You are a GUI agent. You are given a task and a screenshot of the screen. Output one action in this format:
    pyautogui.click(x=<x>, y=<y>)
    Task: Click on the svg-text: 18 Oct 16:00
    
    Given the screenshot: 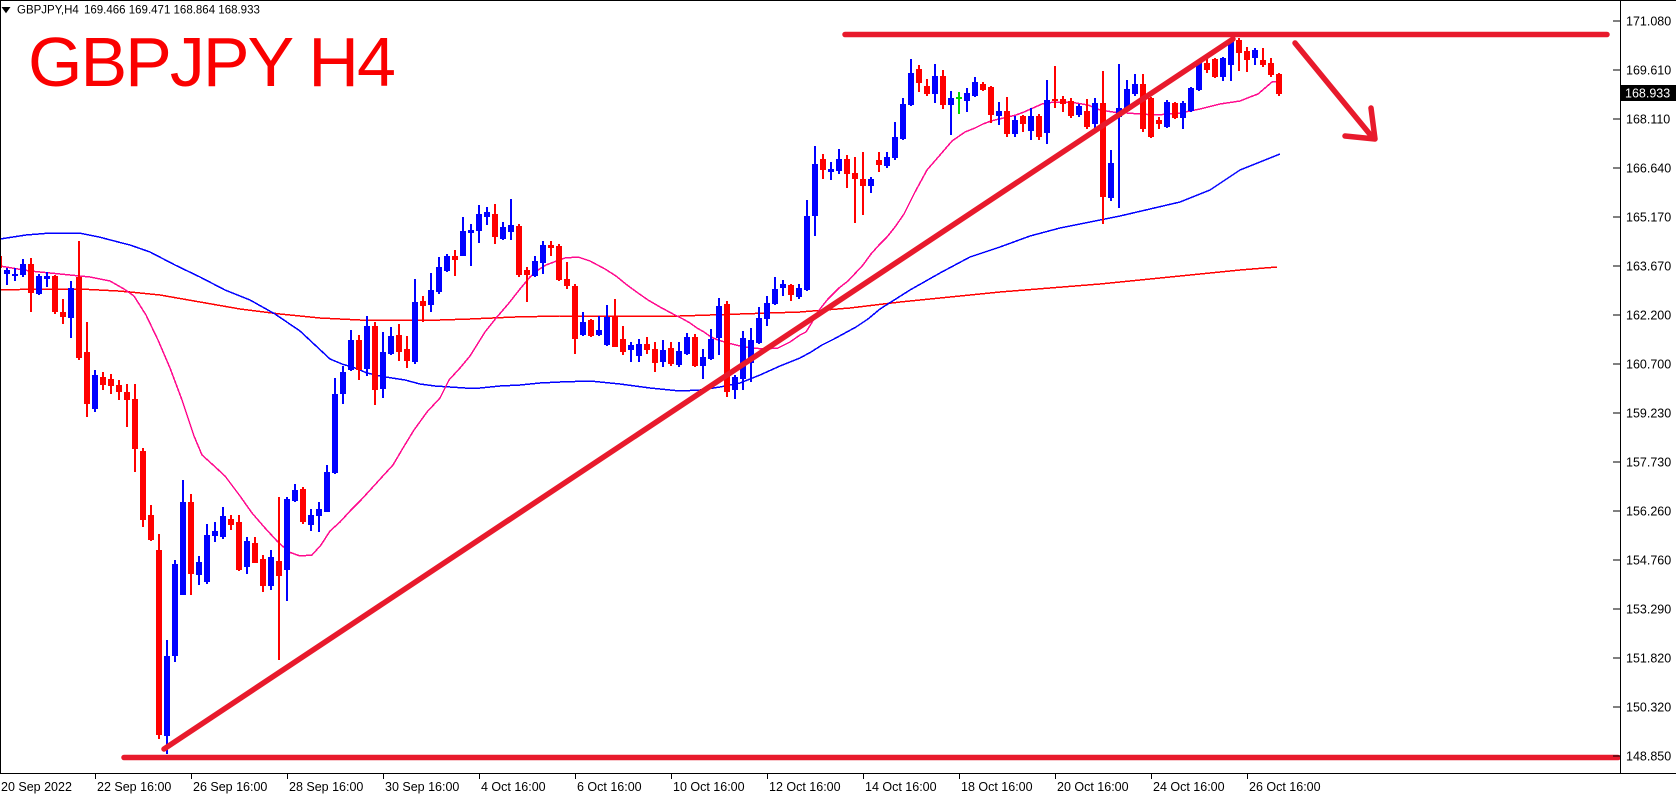 What is the action you would take?
    pyautogui.click(x=997, y=787)
    